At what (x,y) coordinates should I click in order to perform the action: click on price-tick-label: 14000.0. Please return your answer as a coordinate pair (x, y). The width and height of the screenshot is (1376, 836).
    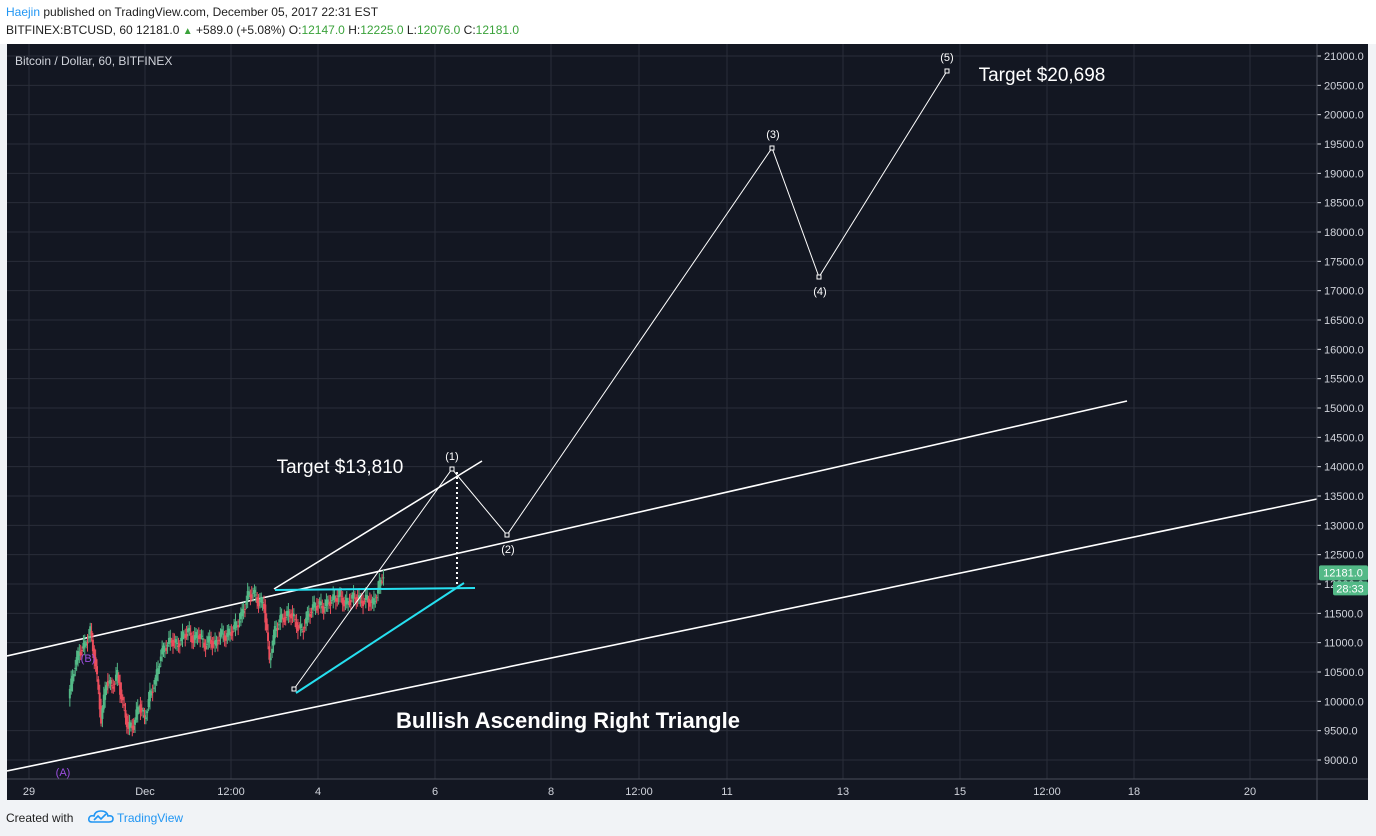
    Looking at the image, I should click on (1344, 468).